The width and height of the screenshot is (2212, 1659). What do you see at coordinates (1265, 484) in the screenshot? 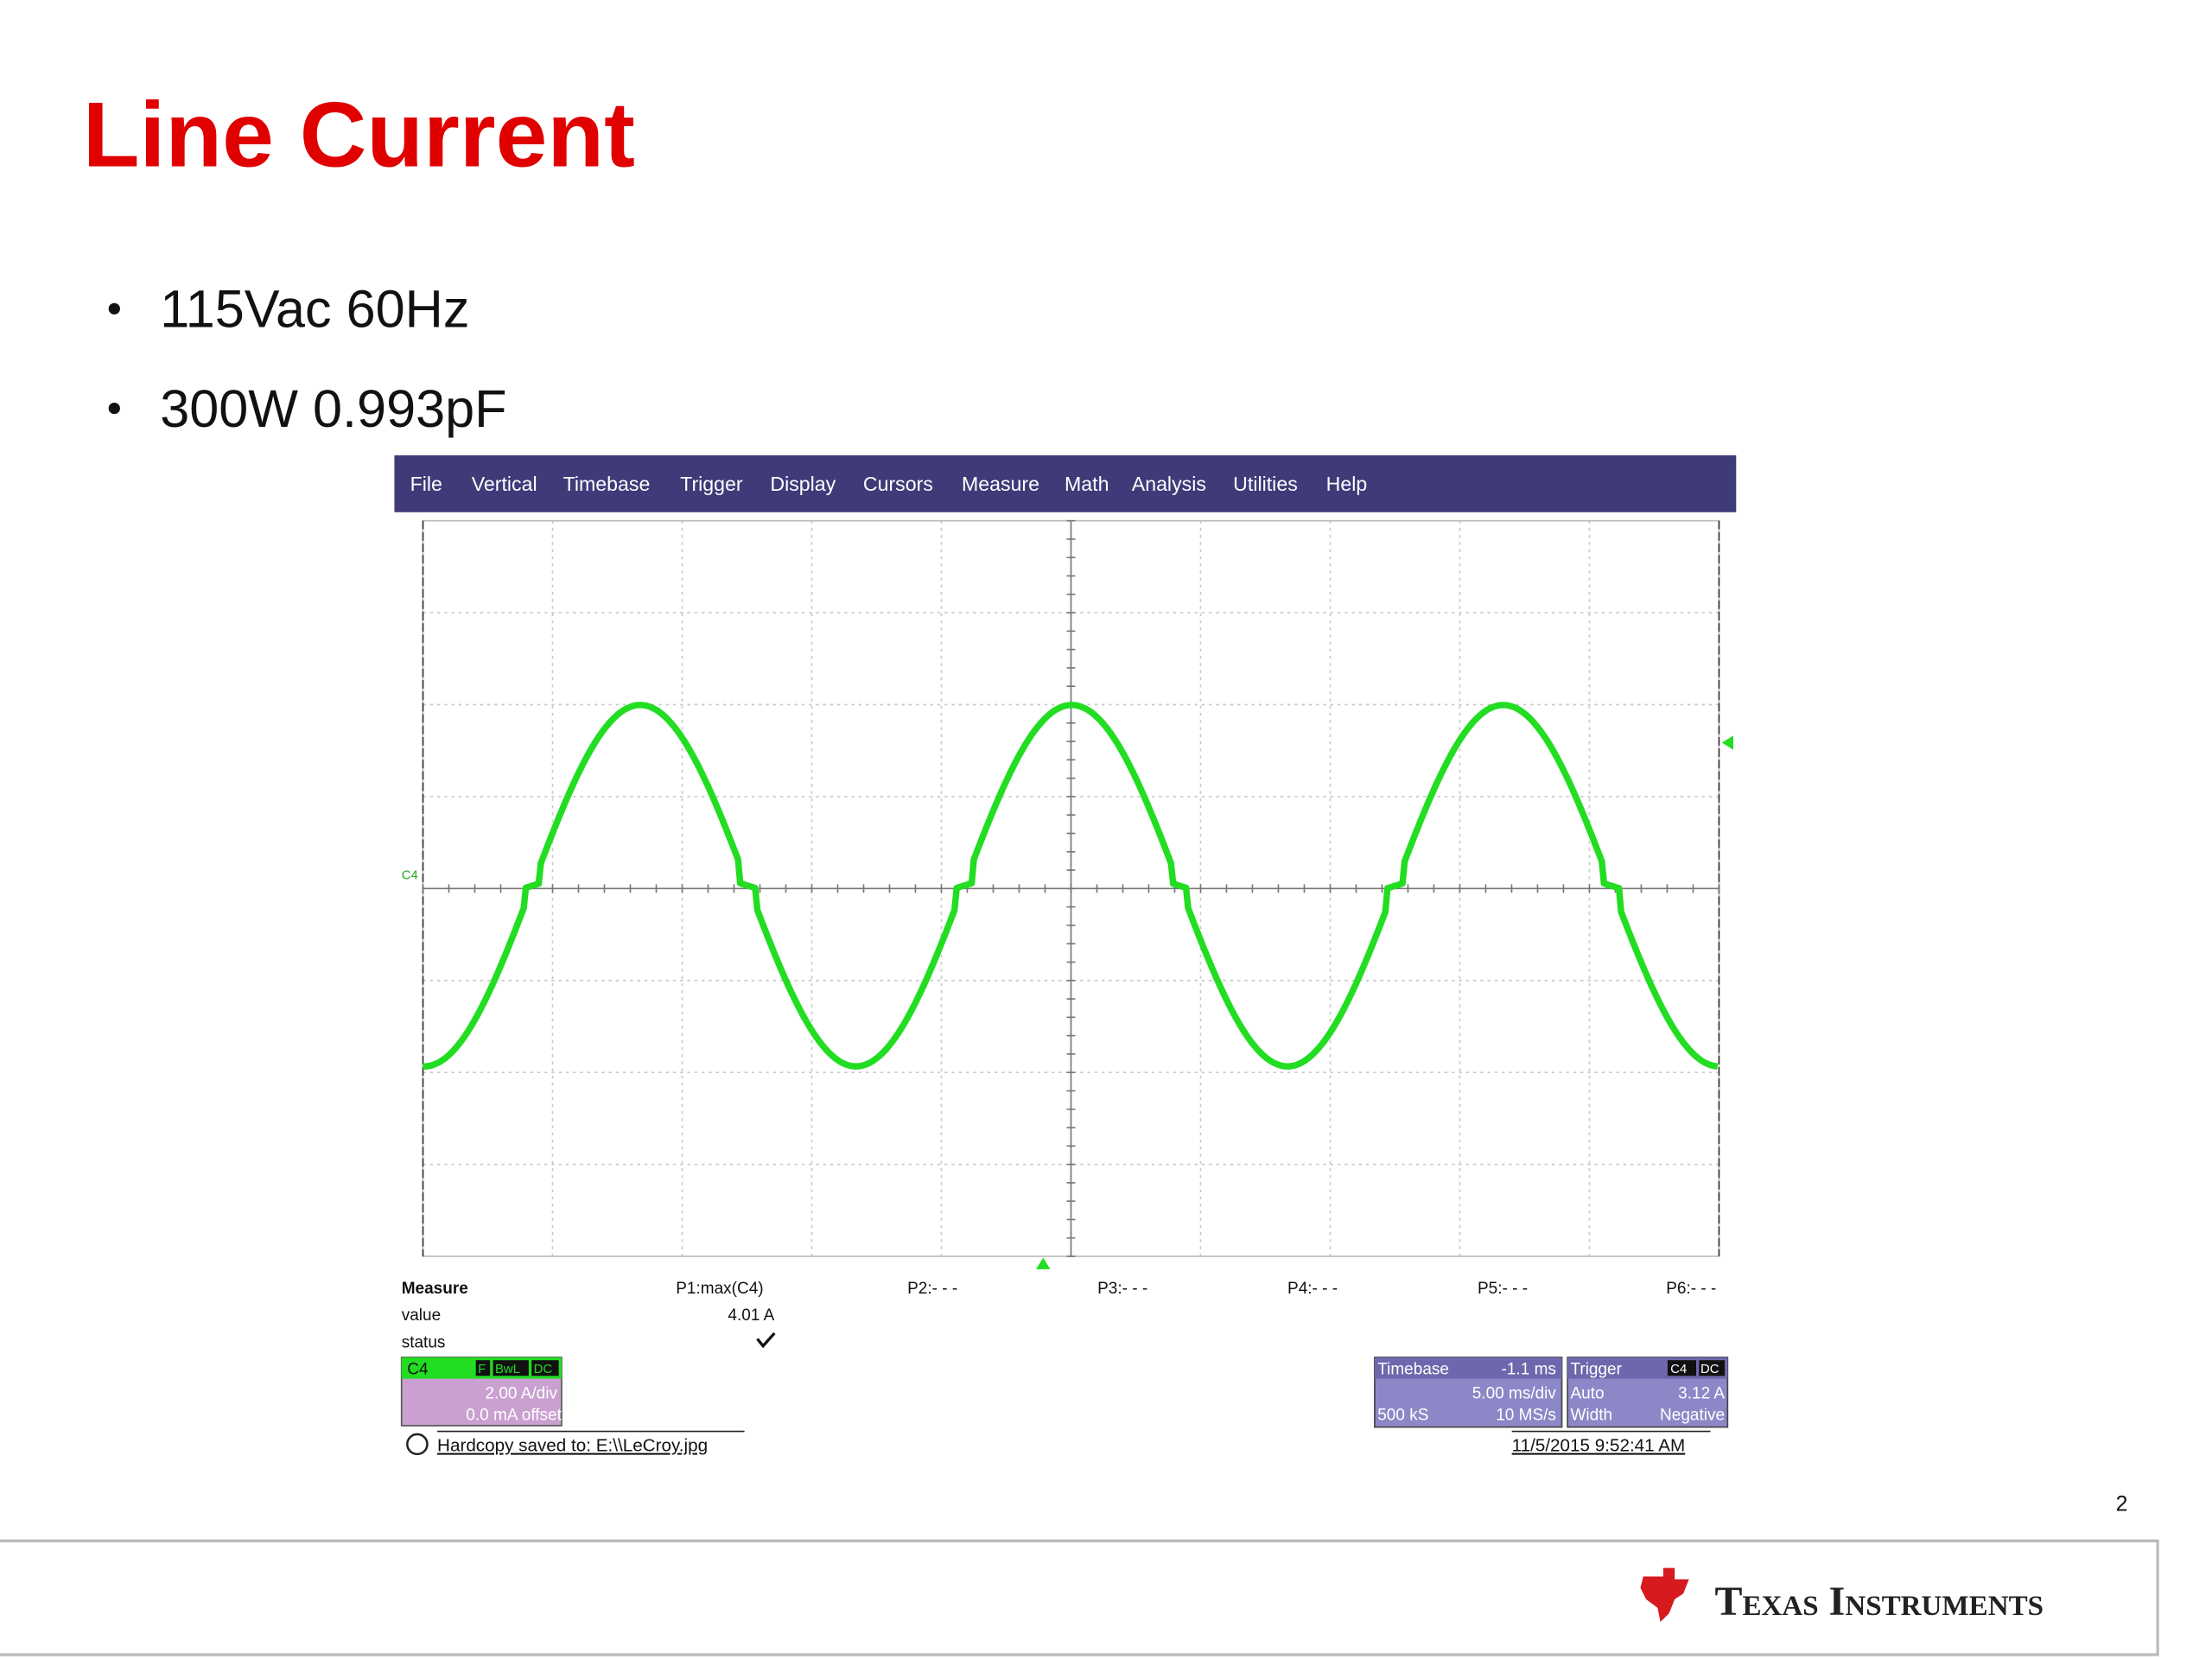
I see `menu-item: Utilities` at bounding box center [1265, 484].